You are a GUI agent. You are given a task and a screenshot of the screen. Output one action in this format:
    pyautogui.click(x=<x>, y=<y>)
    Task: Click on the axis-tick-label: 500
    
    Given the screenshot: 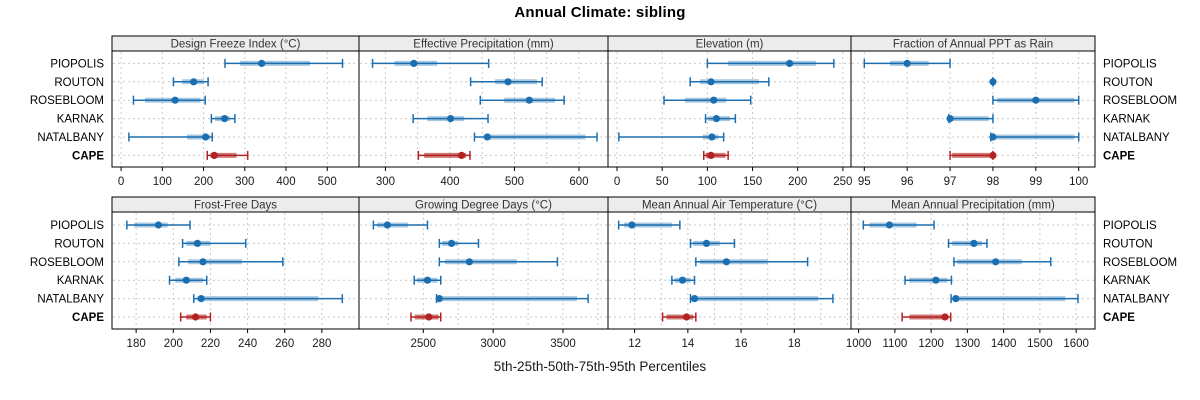 What is the action you would take?
    pyautogui.click(x=514, y=182)
    